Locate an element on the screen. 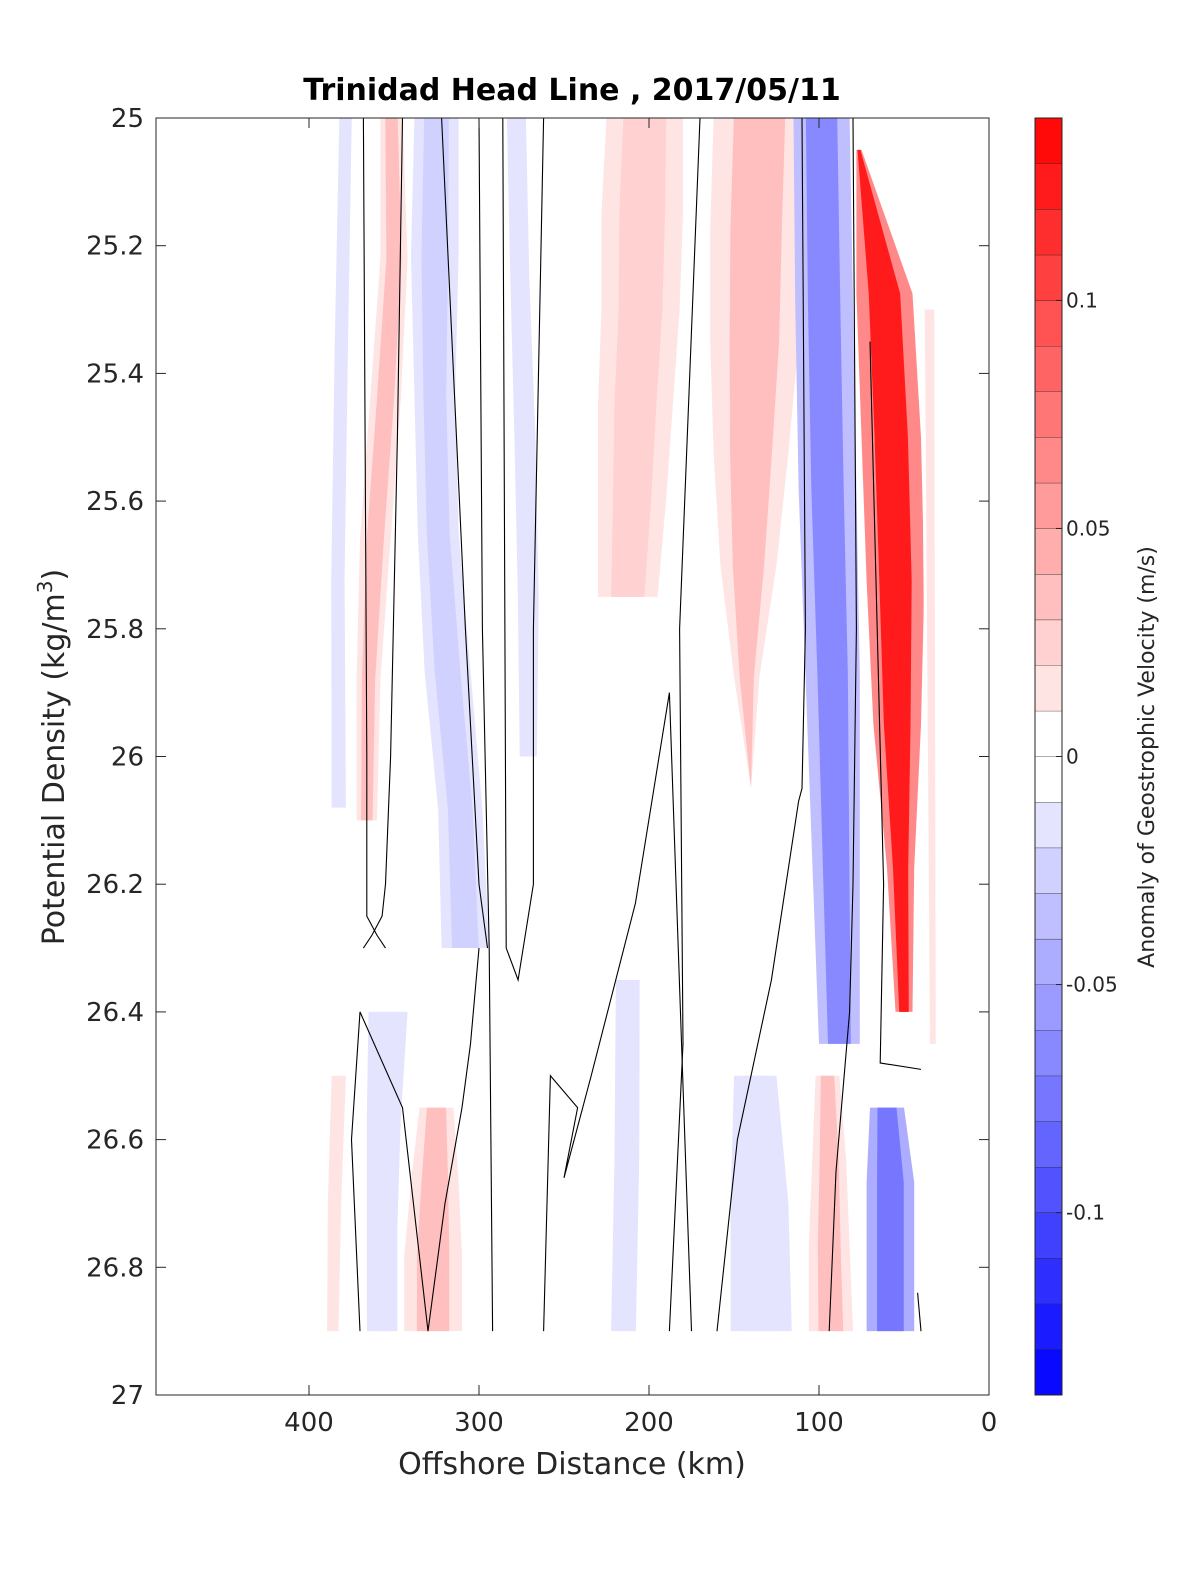  colorbar-label: Anomaly of Geostrophic Velocity (m/s) is located at coordinates (1147, 757).